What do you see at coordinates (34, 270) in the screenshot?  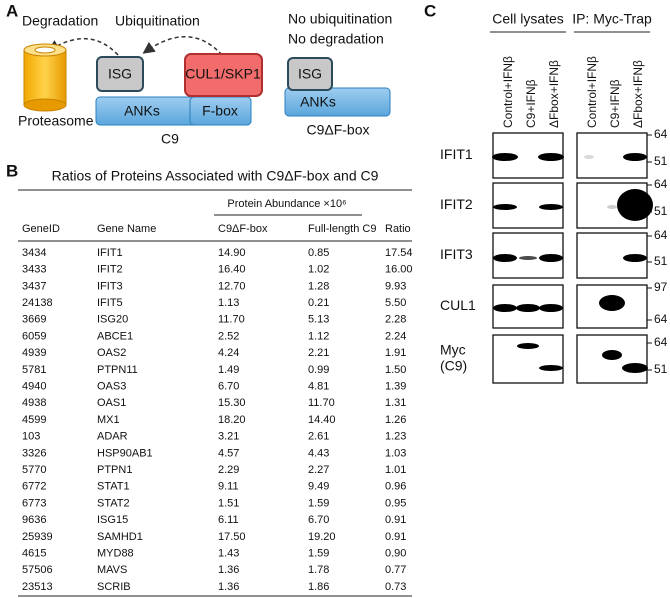 I see `table-cell: 3433` at bounding box center [34, 270].